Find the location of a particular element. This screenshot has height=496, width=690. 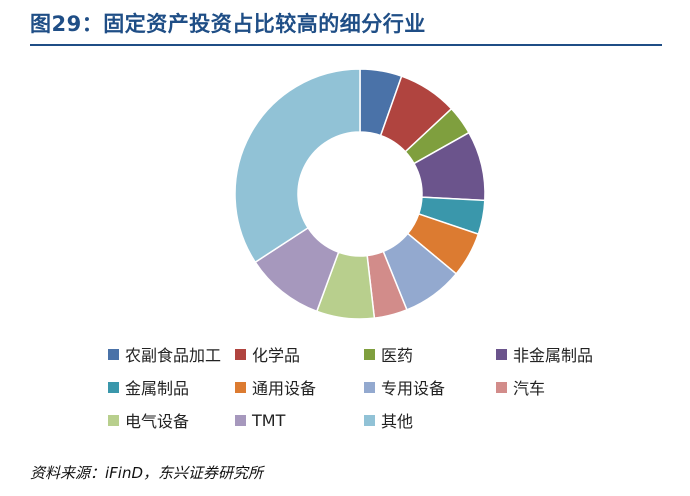

legend-label: 专用设备 is located at coordinates (413, 388).